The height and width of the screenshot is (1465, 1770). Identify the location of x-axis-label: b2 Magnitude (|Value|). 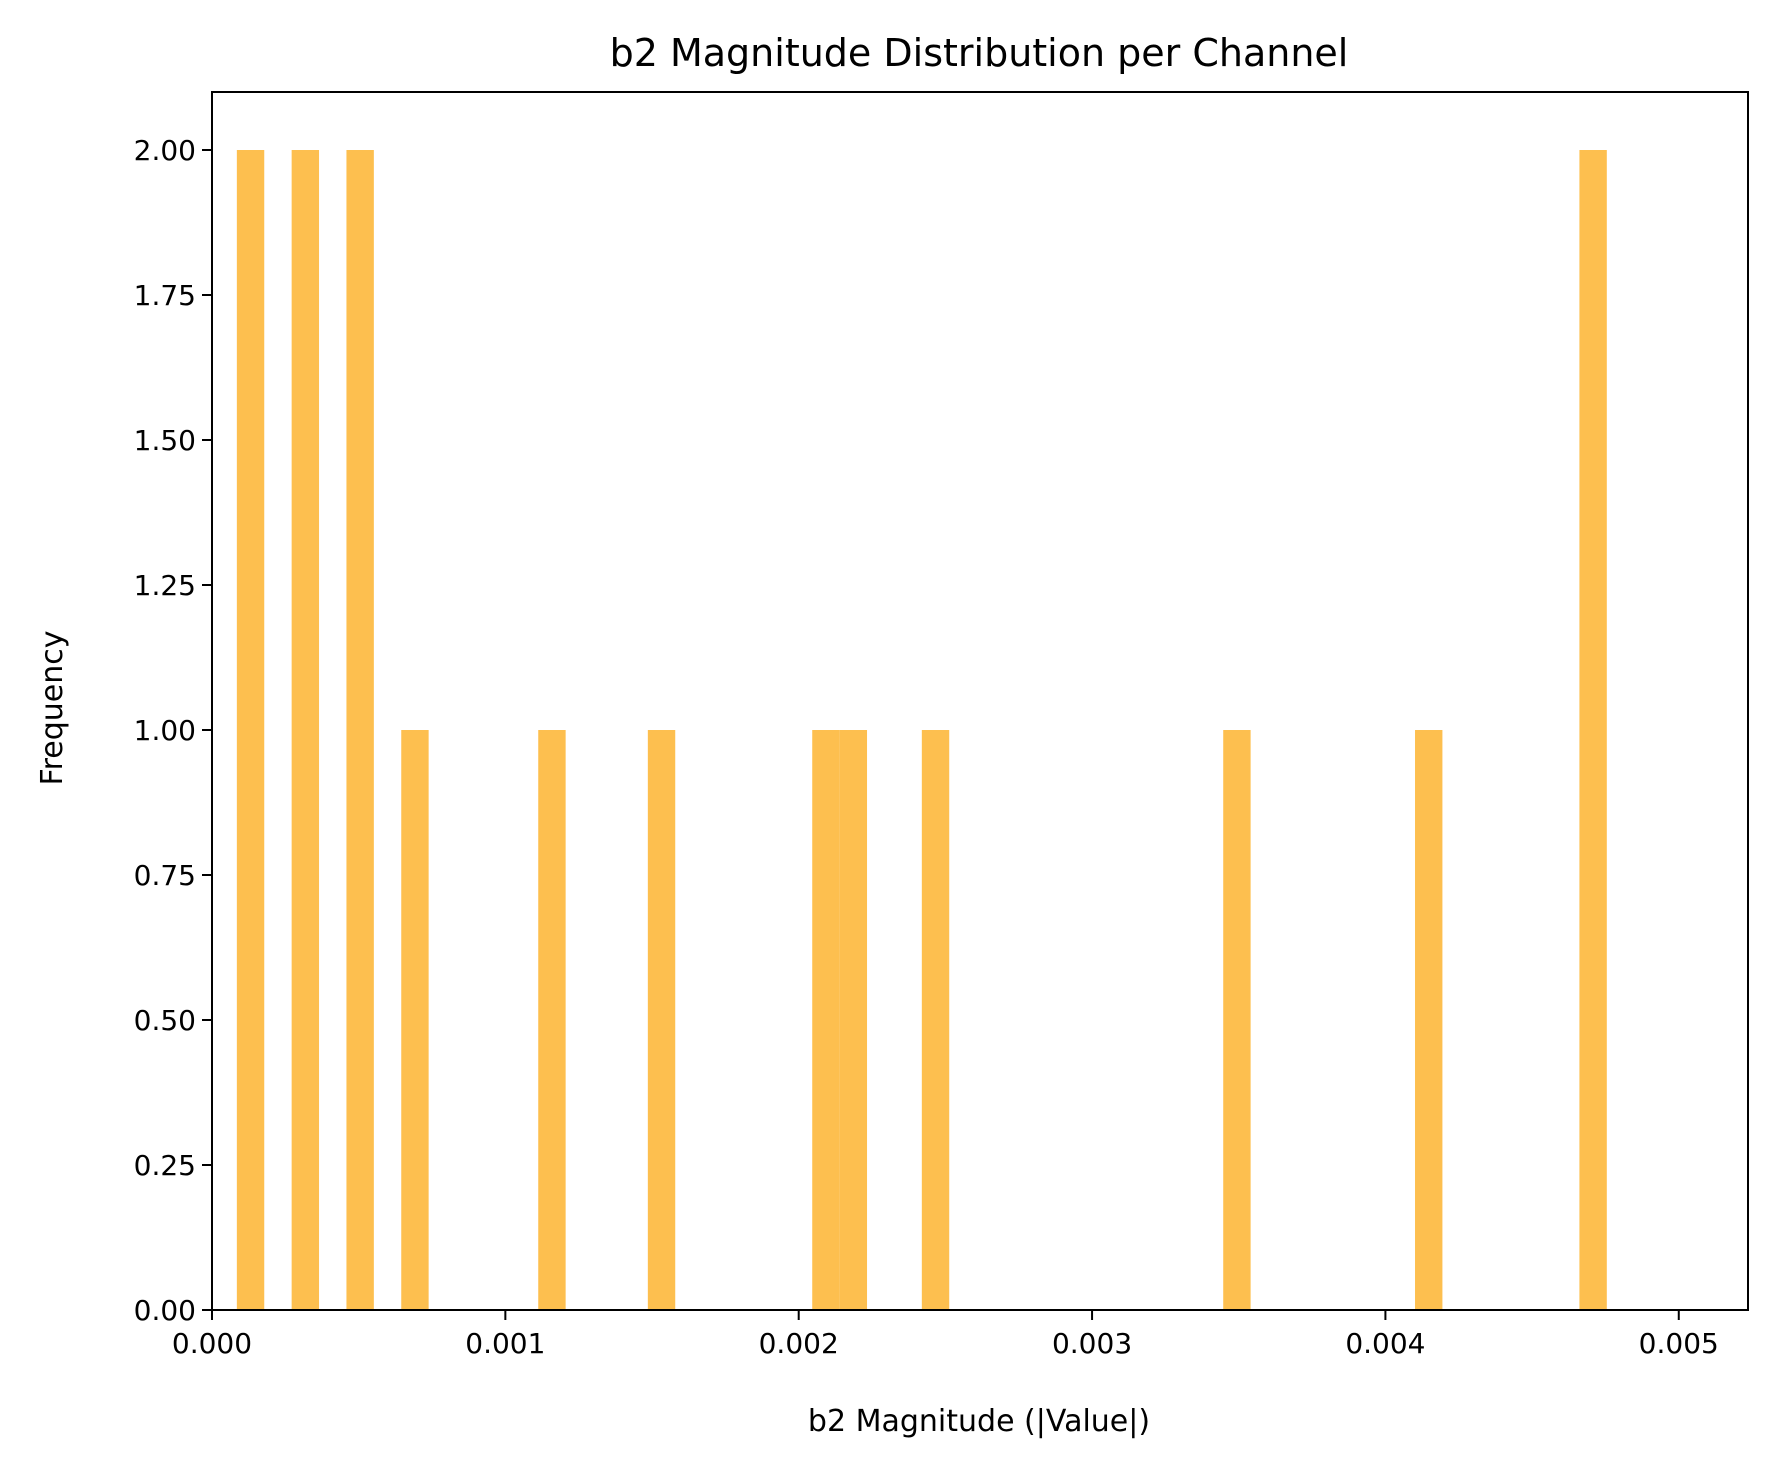
(979, 1421).